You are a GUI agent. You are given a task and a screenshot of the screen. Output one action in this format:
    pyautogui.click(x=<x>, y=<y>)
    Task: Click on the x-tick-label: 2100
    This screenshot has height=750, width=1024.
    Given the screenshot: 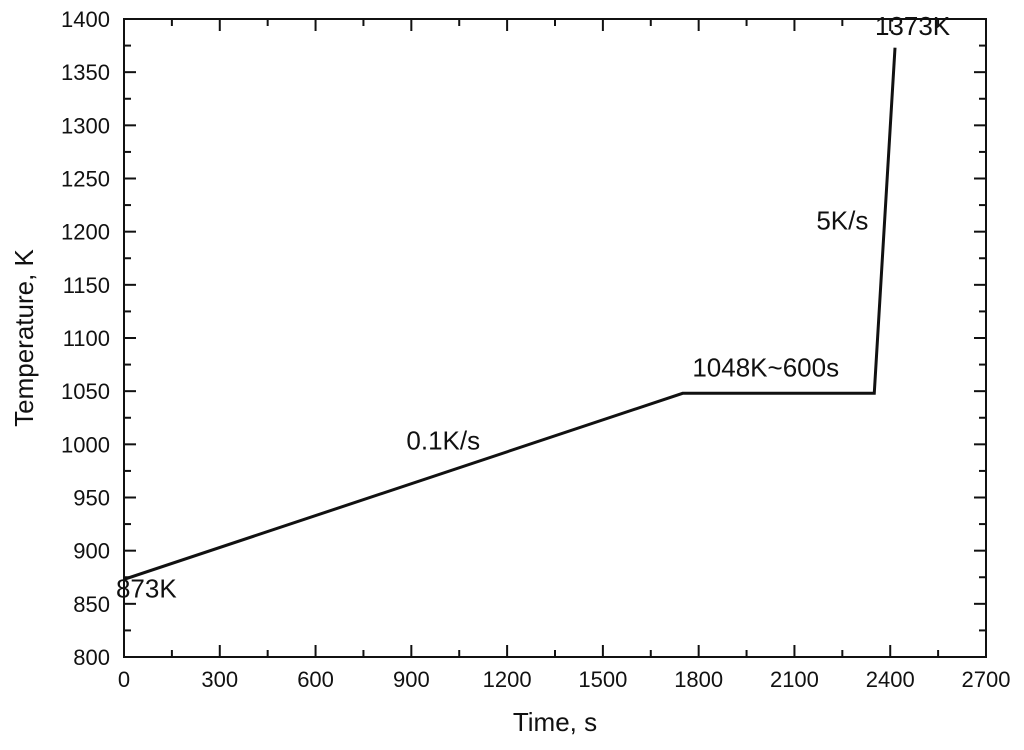 What is the action you would take?
    pyautogui.click(x=794, y=679)
    